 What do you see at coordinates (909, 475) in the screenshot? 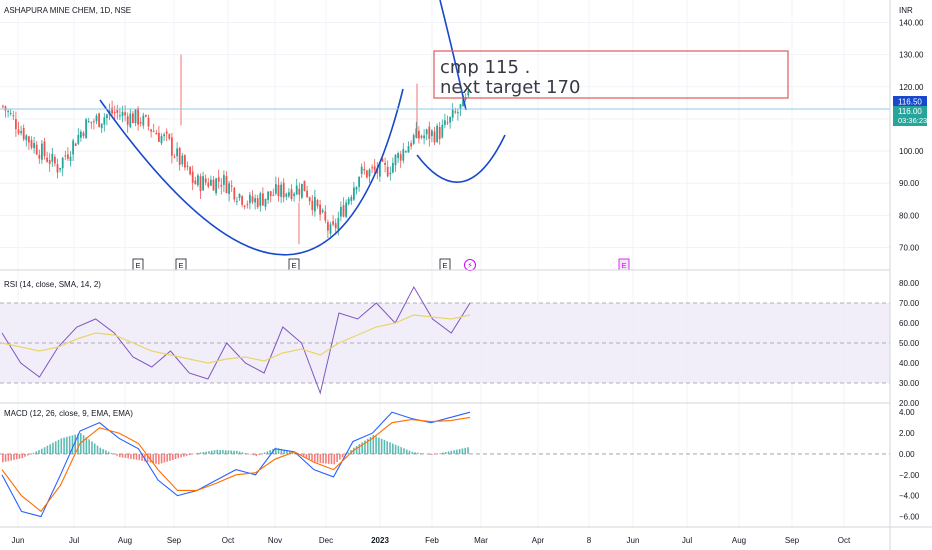
I see `macd-tick-label: −2.00` at bounding box center [909, 475].